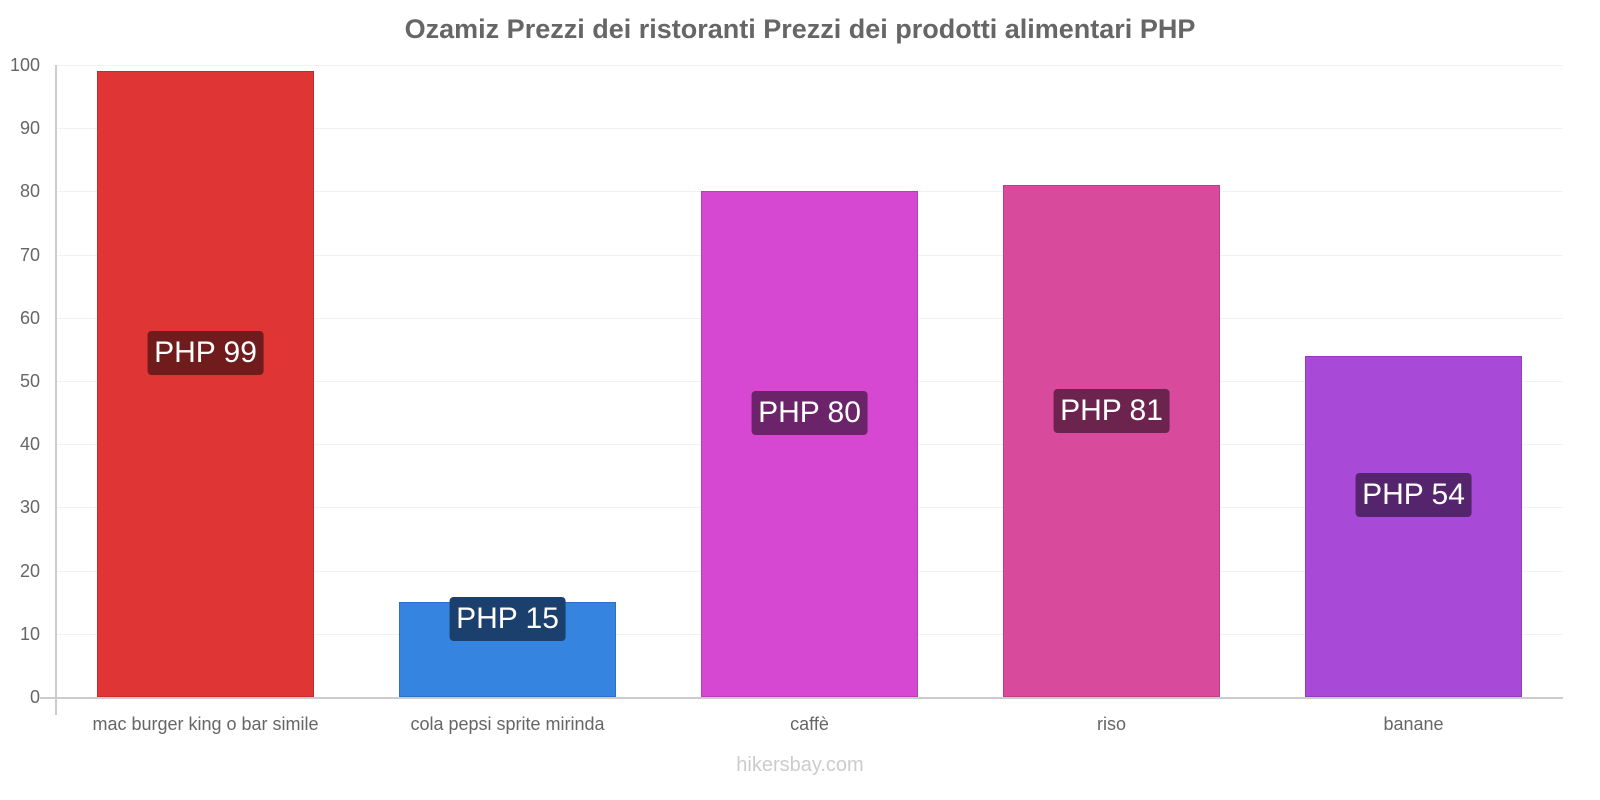 The image size is (1600, 800). I want to click on y-tick-label: 70, so click(29, 254).